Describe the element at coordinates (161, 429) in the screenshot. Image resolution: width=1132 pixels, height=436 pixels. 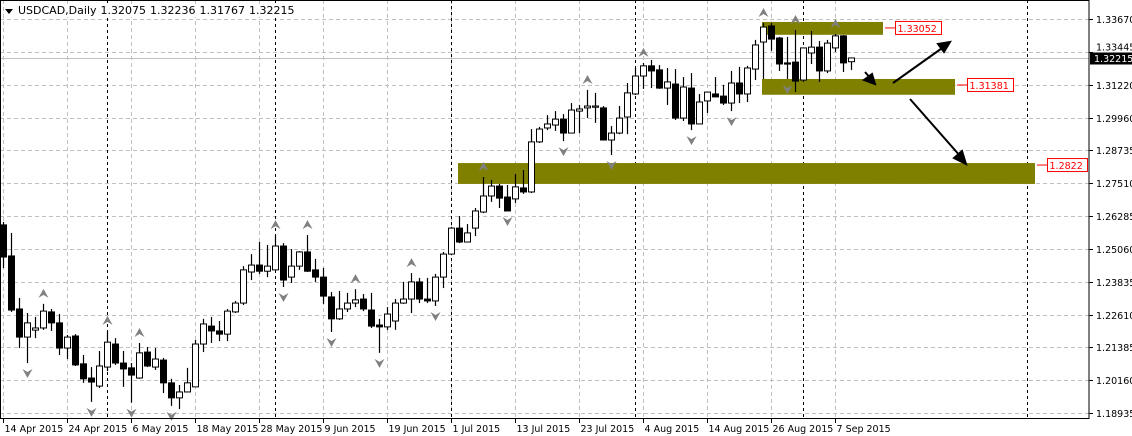
I see `x-tick-label: 6 May 2015` at that location.